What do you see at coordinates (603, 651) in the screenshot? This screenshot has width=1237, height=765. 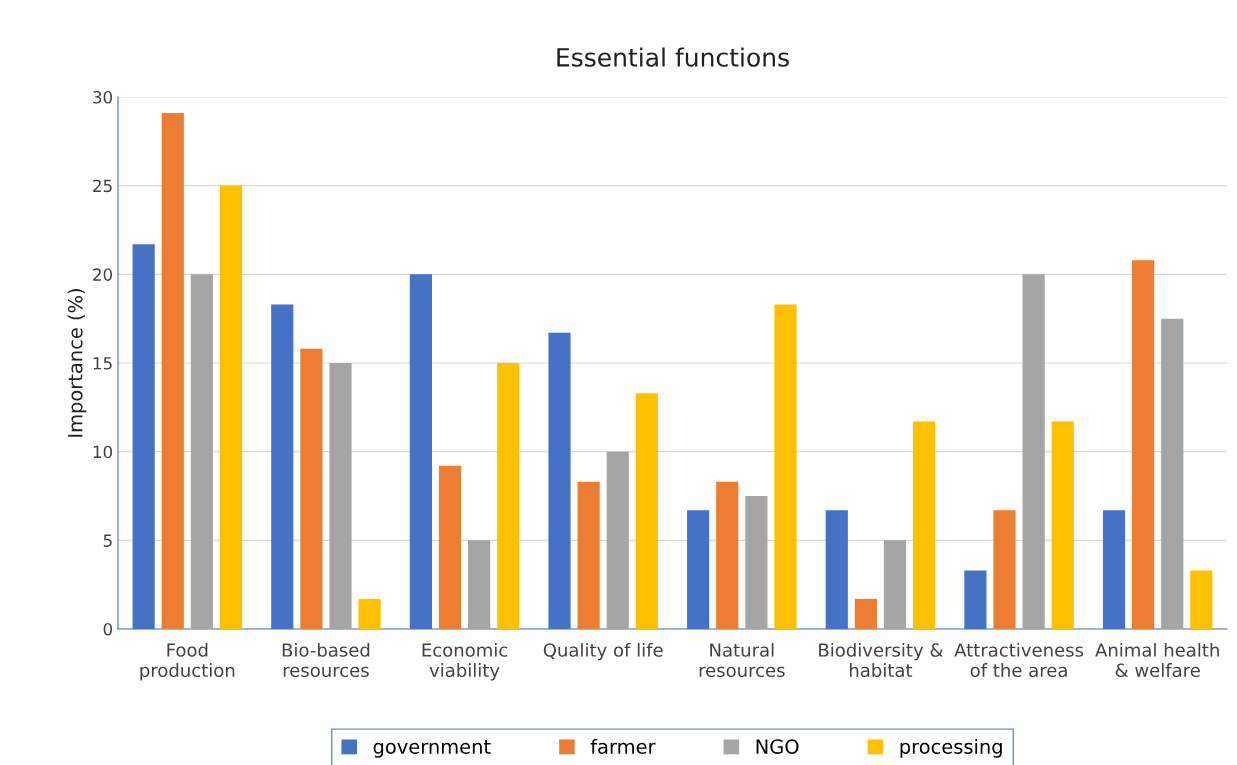 I see `x-tick-label: Quality of life` at bounding box center [603, 651].